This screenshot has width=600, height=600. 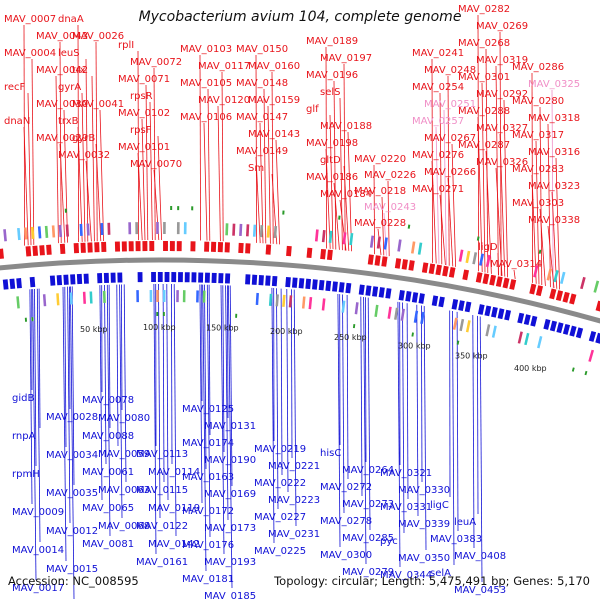 What do you see at coordinates (162, 454) in the screenshot?
I see `gene-label: MAV_0113` at bounding box center [162, 454].